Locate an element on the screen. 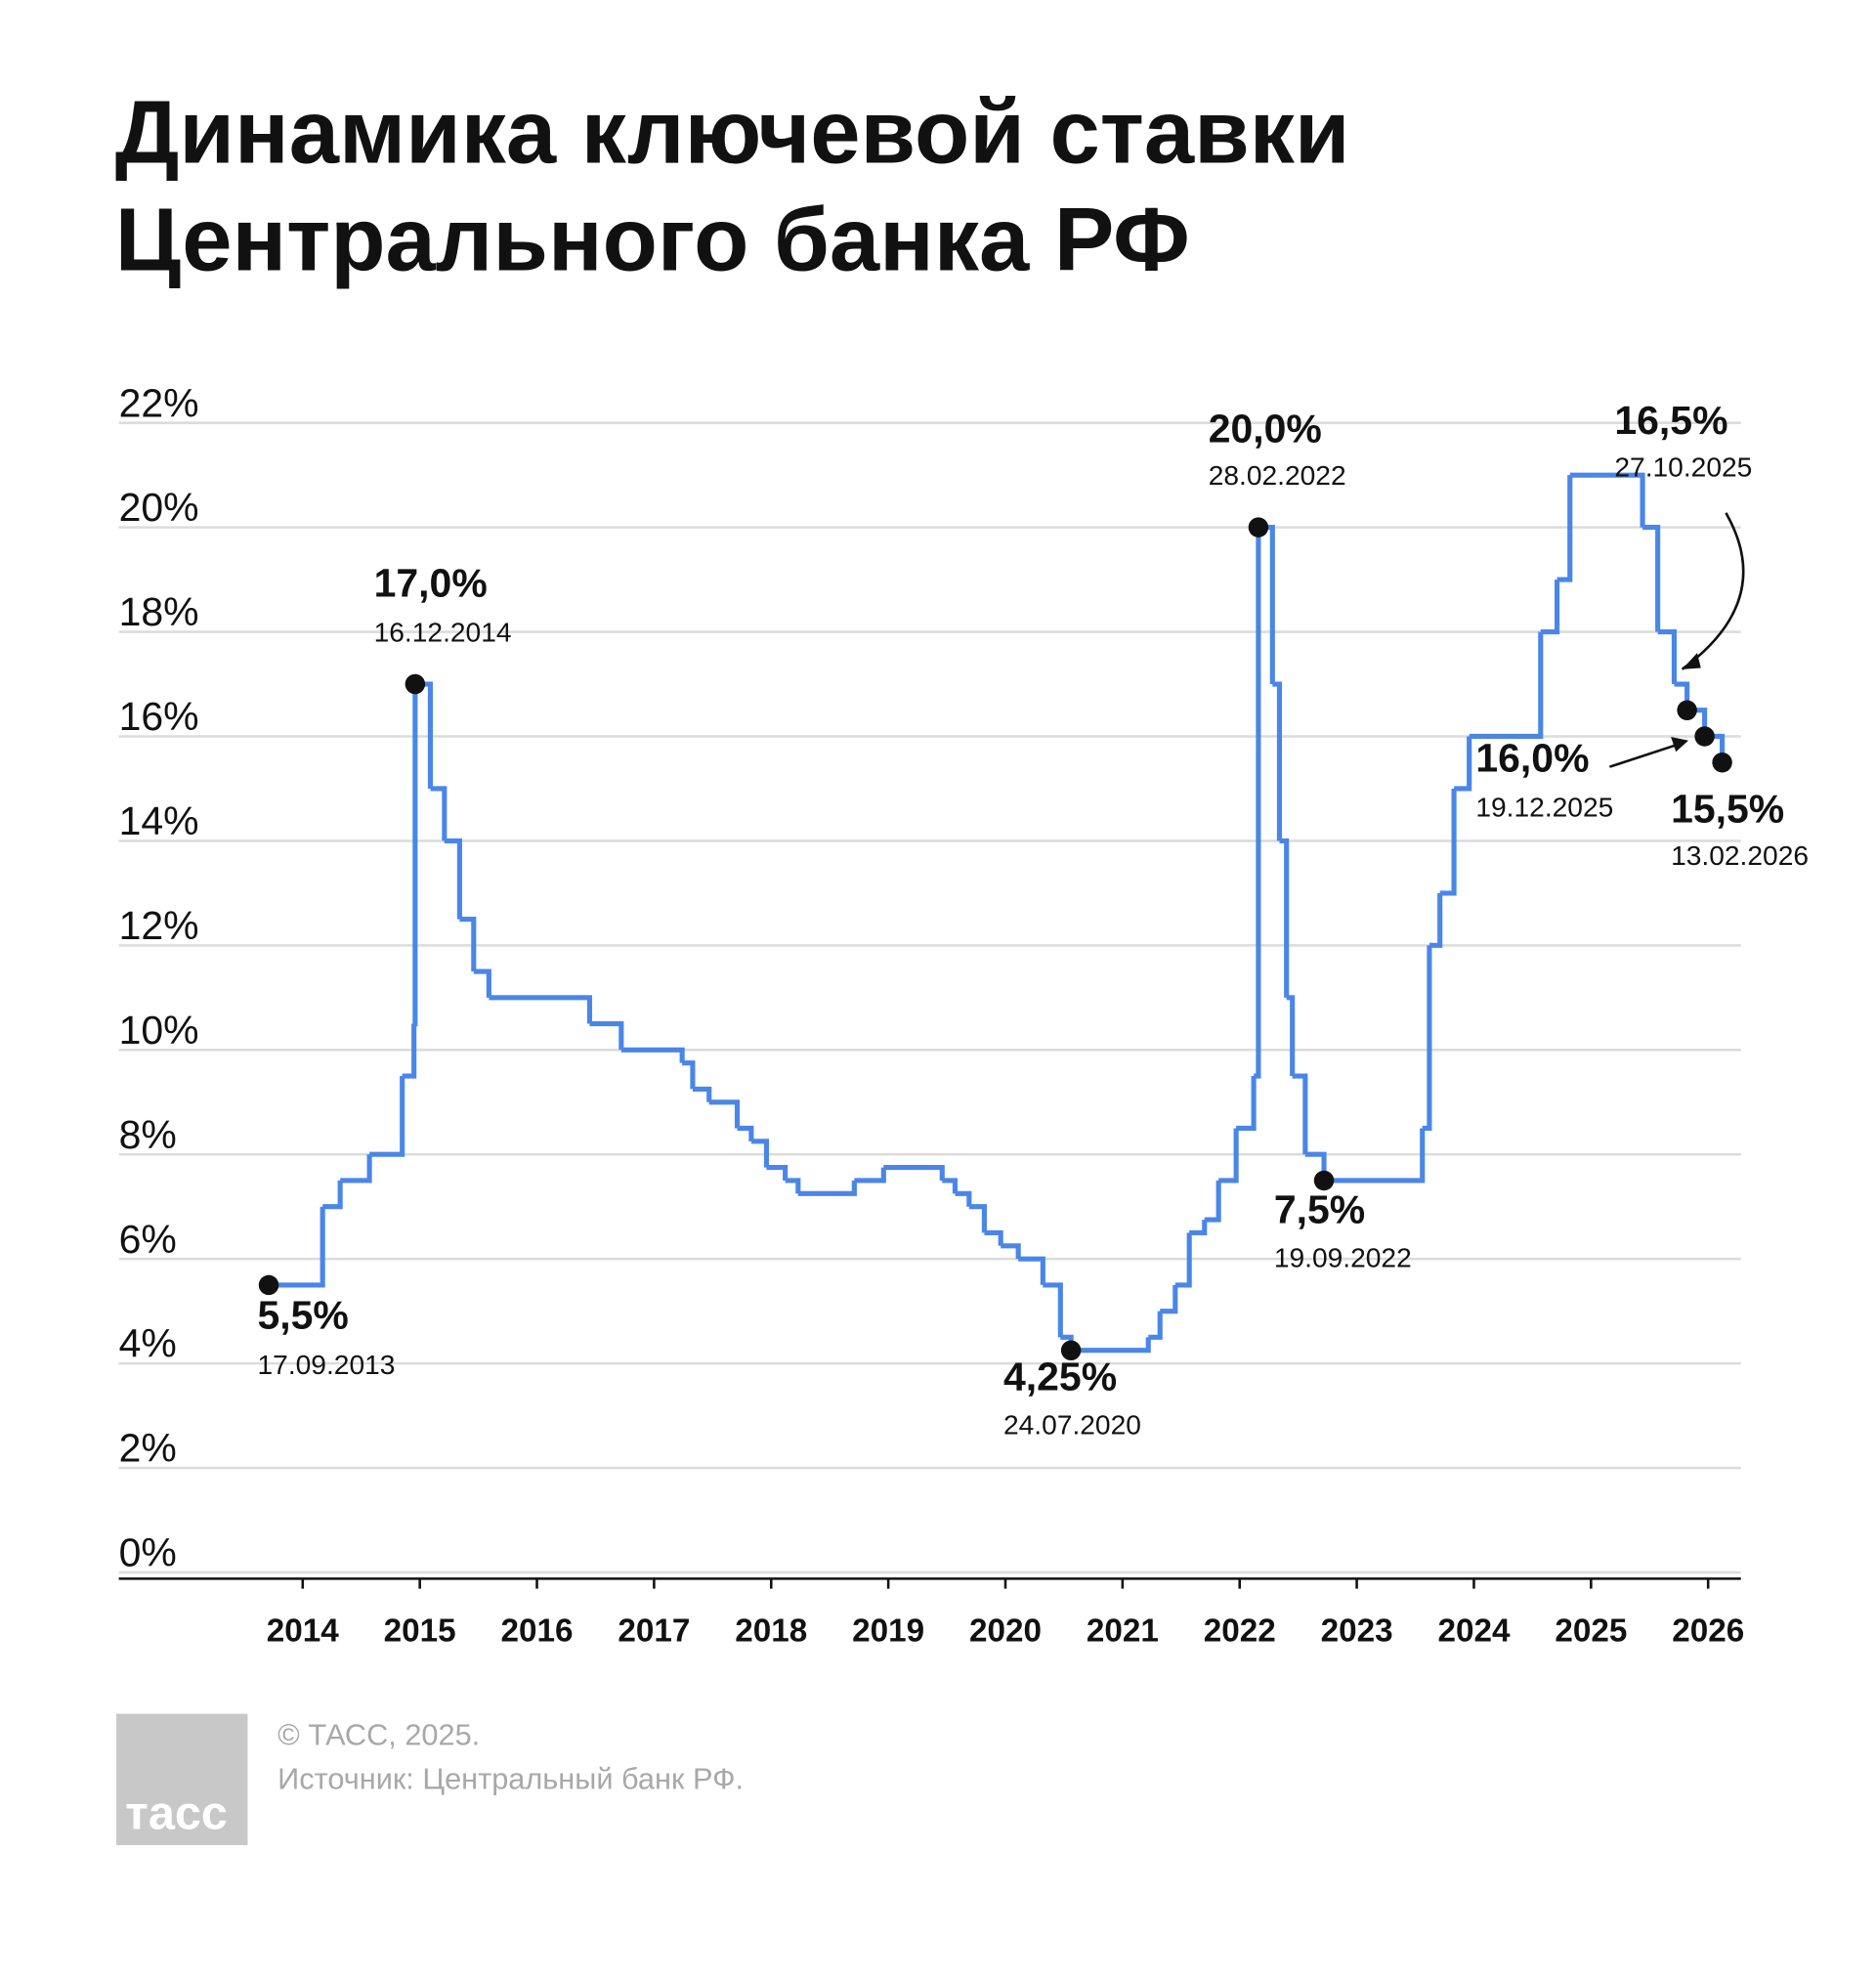  x-tick-label: 2015 is located at coordinates (420, 1631).